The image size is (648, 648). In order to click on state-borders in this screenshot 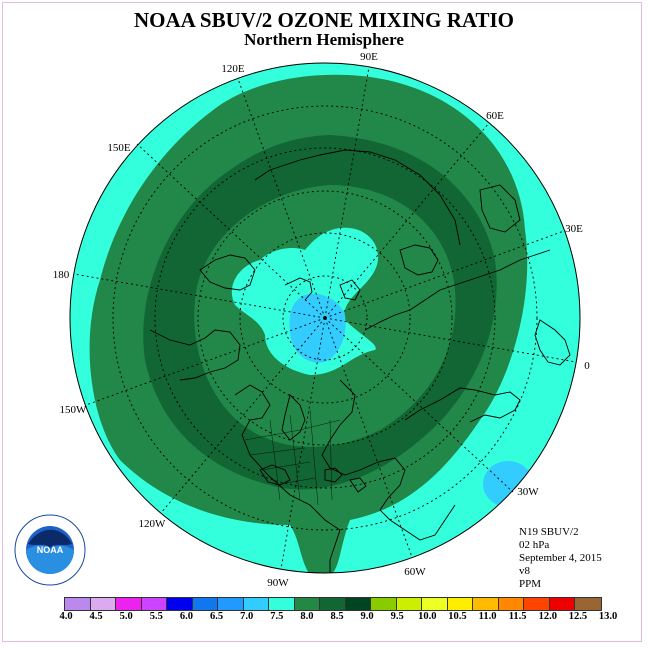, I will do `click(292, 457)`.